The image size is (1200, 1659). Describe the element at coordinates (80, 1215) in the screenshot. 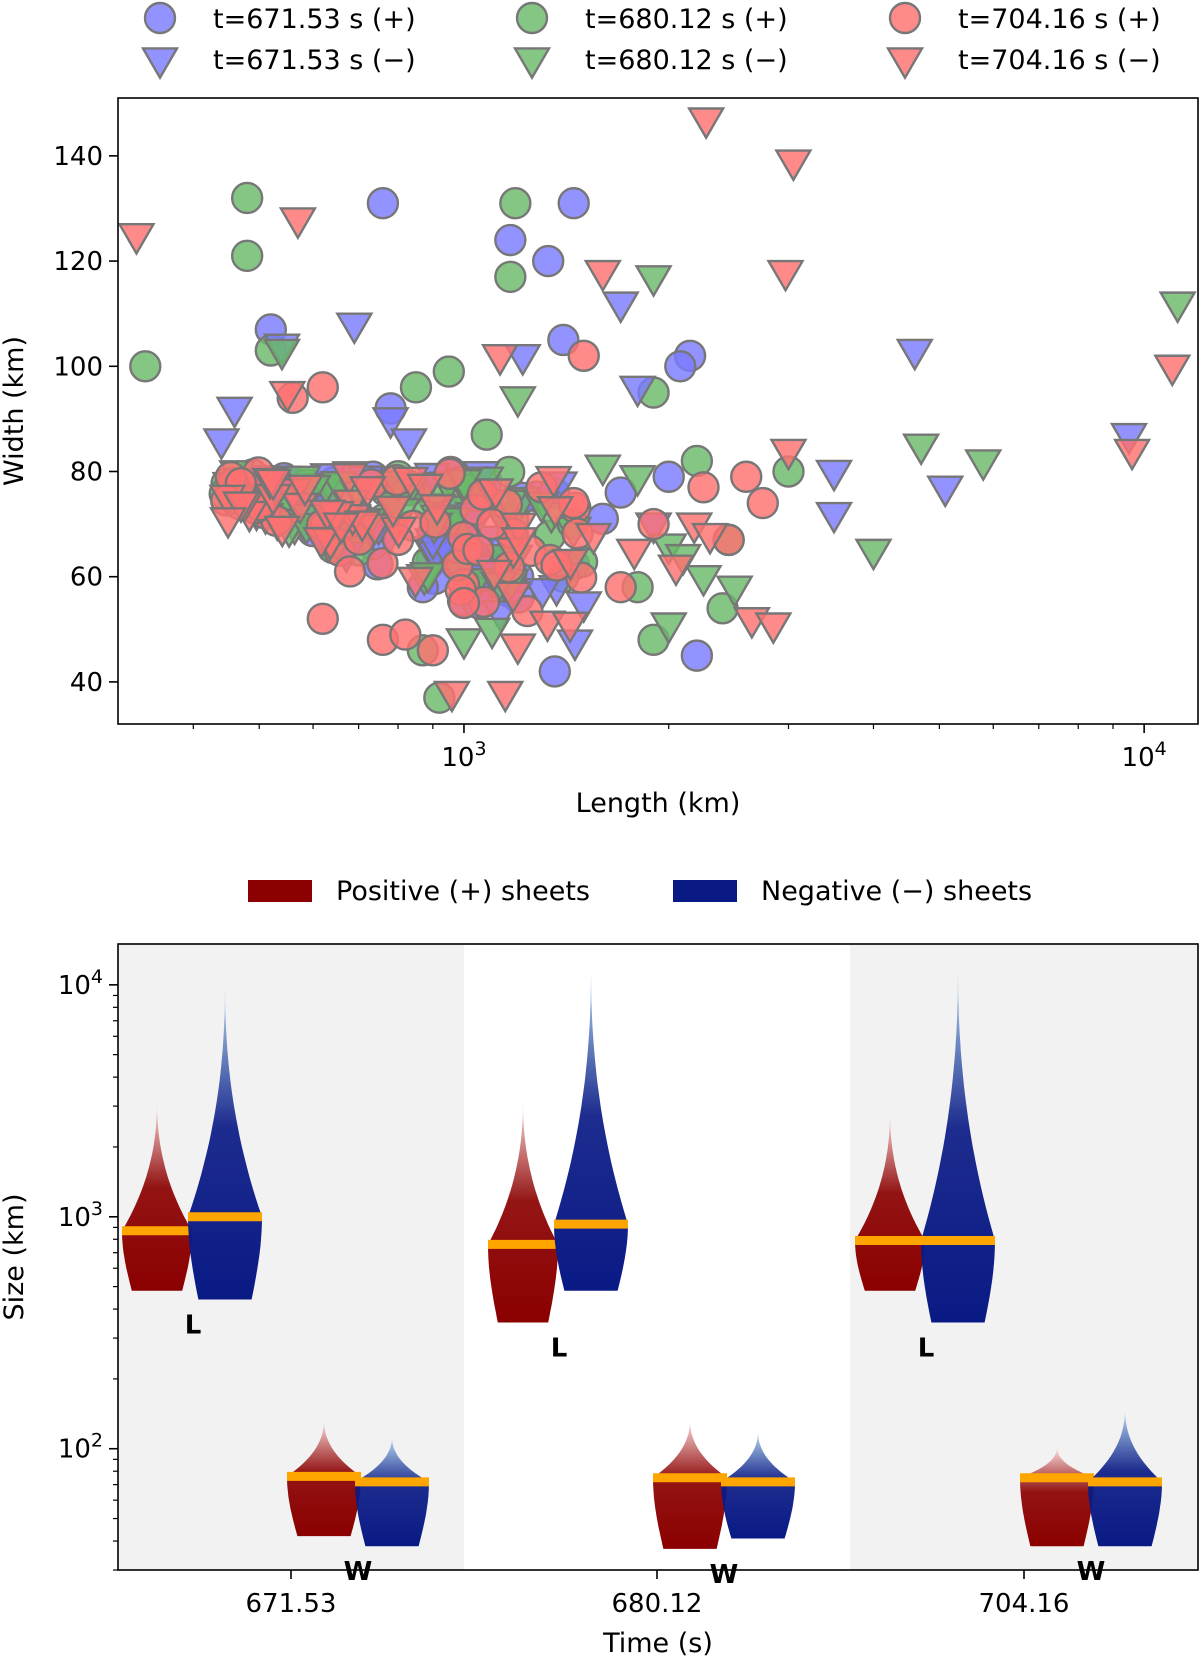

I see `y-tick-label: 103` at that location.